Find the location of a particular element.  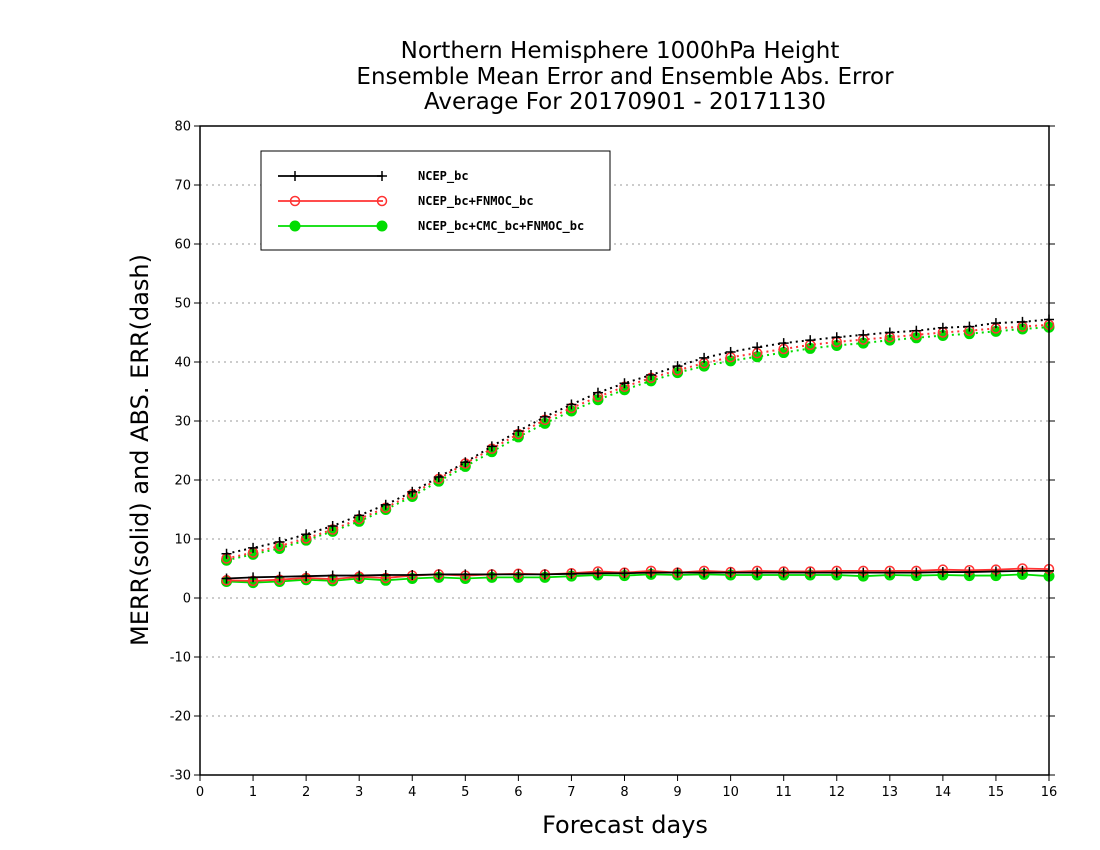

y-tick-label: -20 is located at coordinates (180, 717).